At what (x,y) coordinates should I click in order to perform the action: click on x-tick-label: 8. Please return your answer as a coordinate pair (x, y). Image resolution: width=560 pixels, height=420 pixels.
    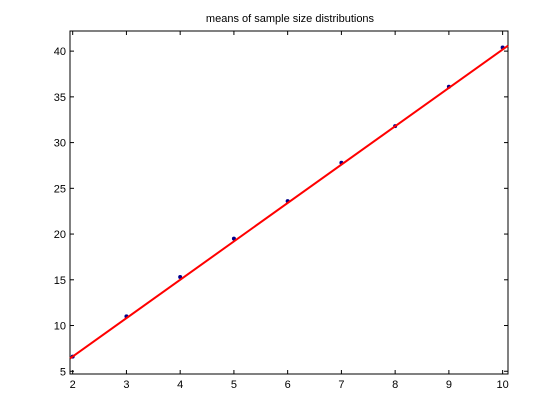
    Looking at the image, I should click on (395, 385).